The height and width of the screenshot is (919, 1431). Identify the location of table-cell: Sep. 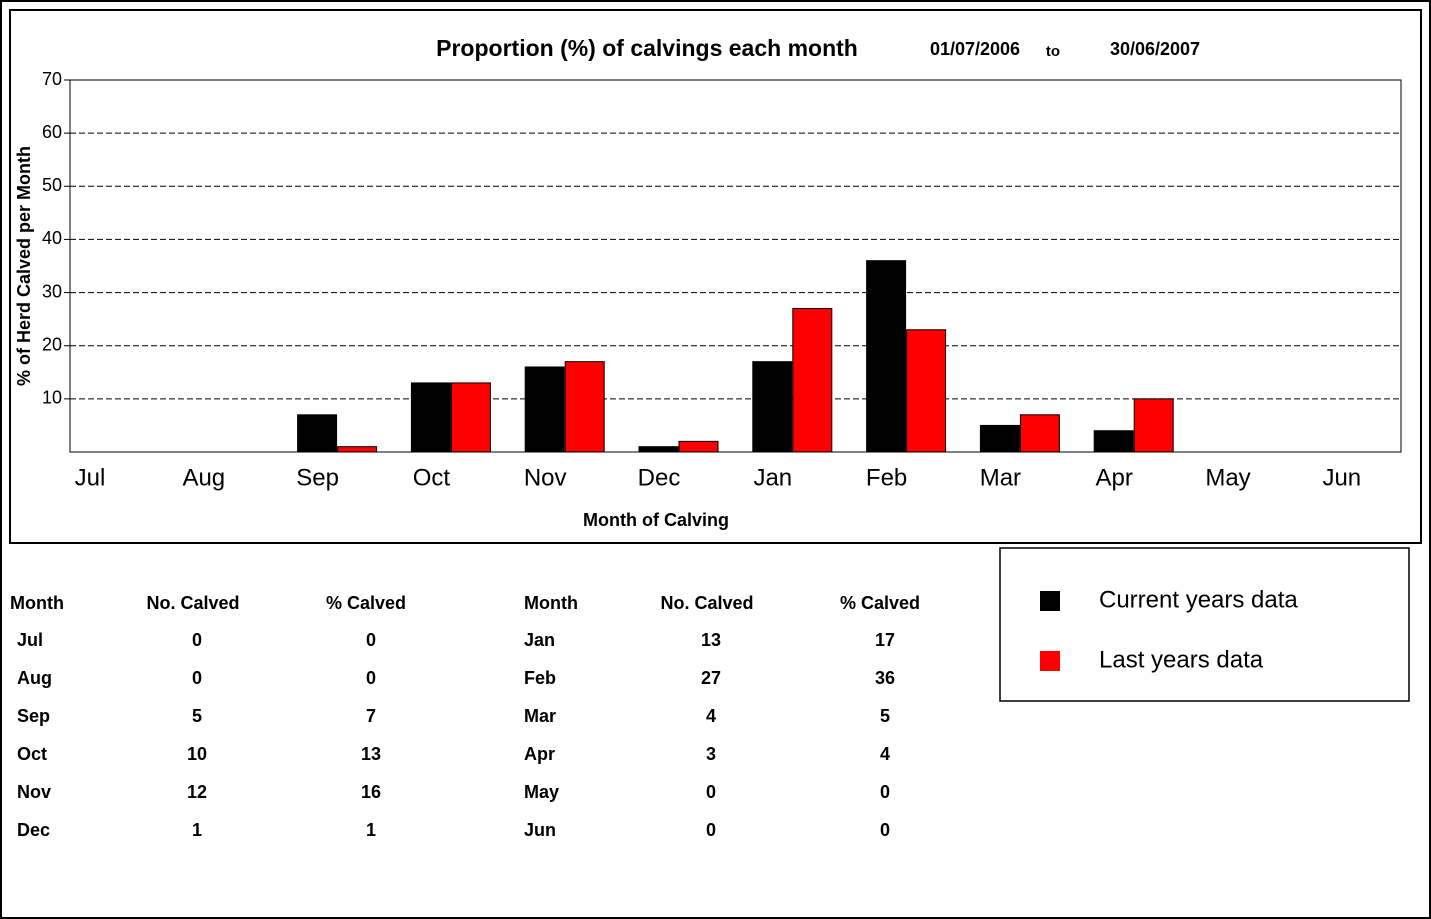
(33, 716).